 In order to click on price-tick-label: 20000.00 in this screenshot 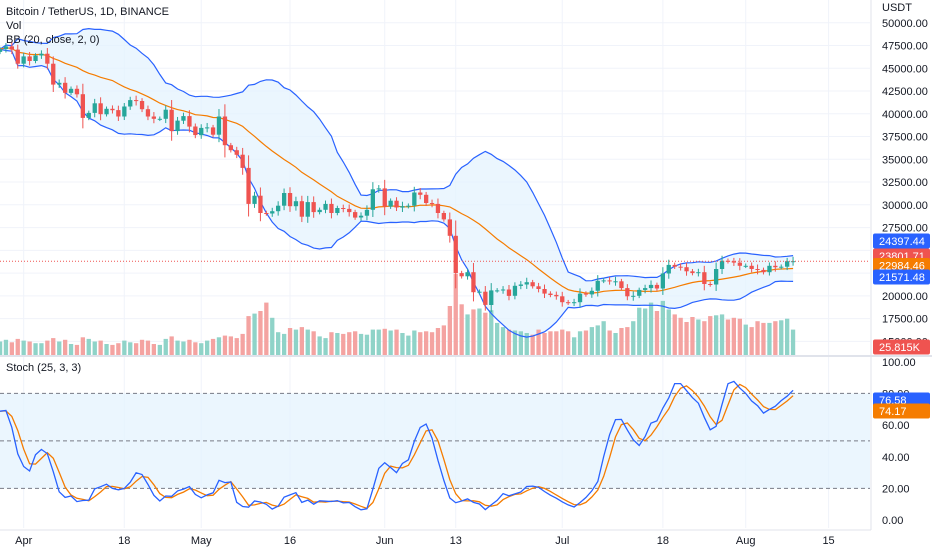, I will do `click(905, 297)`.